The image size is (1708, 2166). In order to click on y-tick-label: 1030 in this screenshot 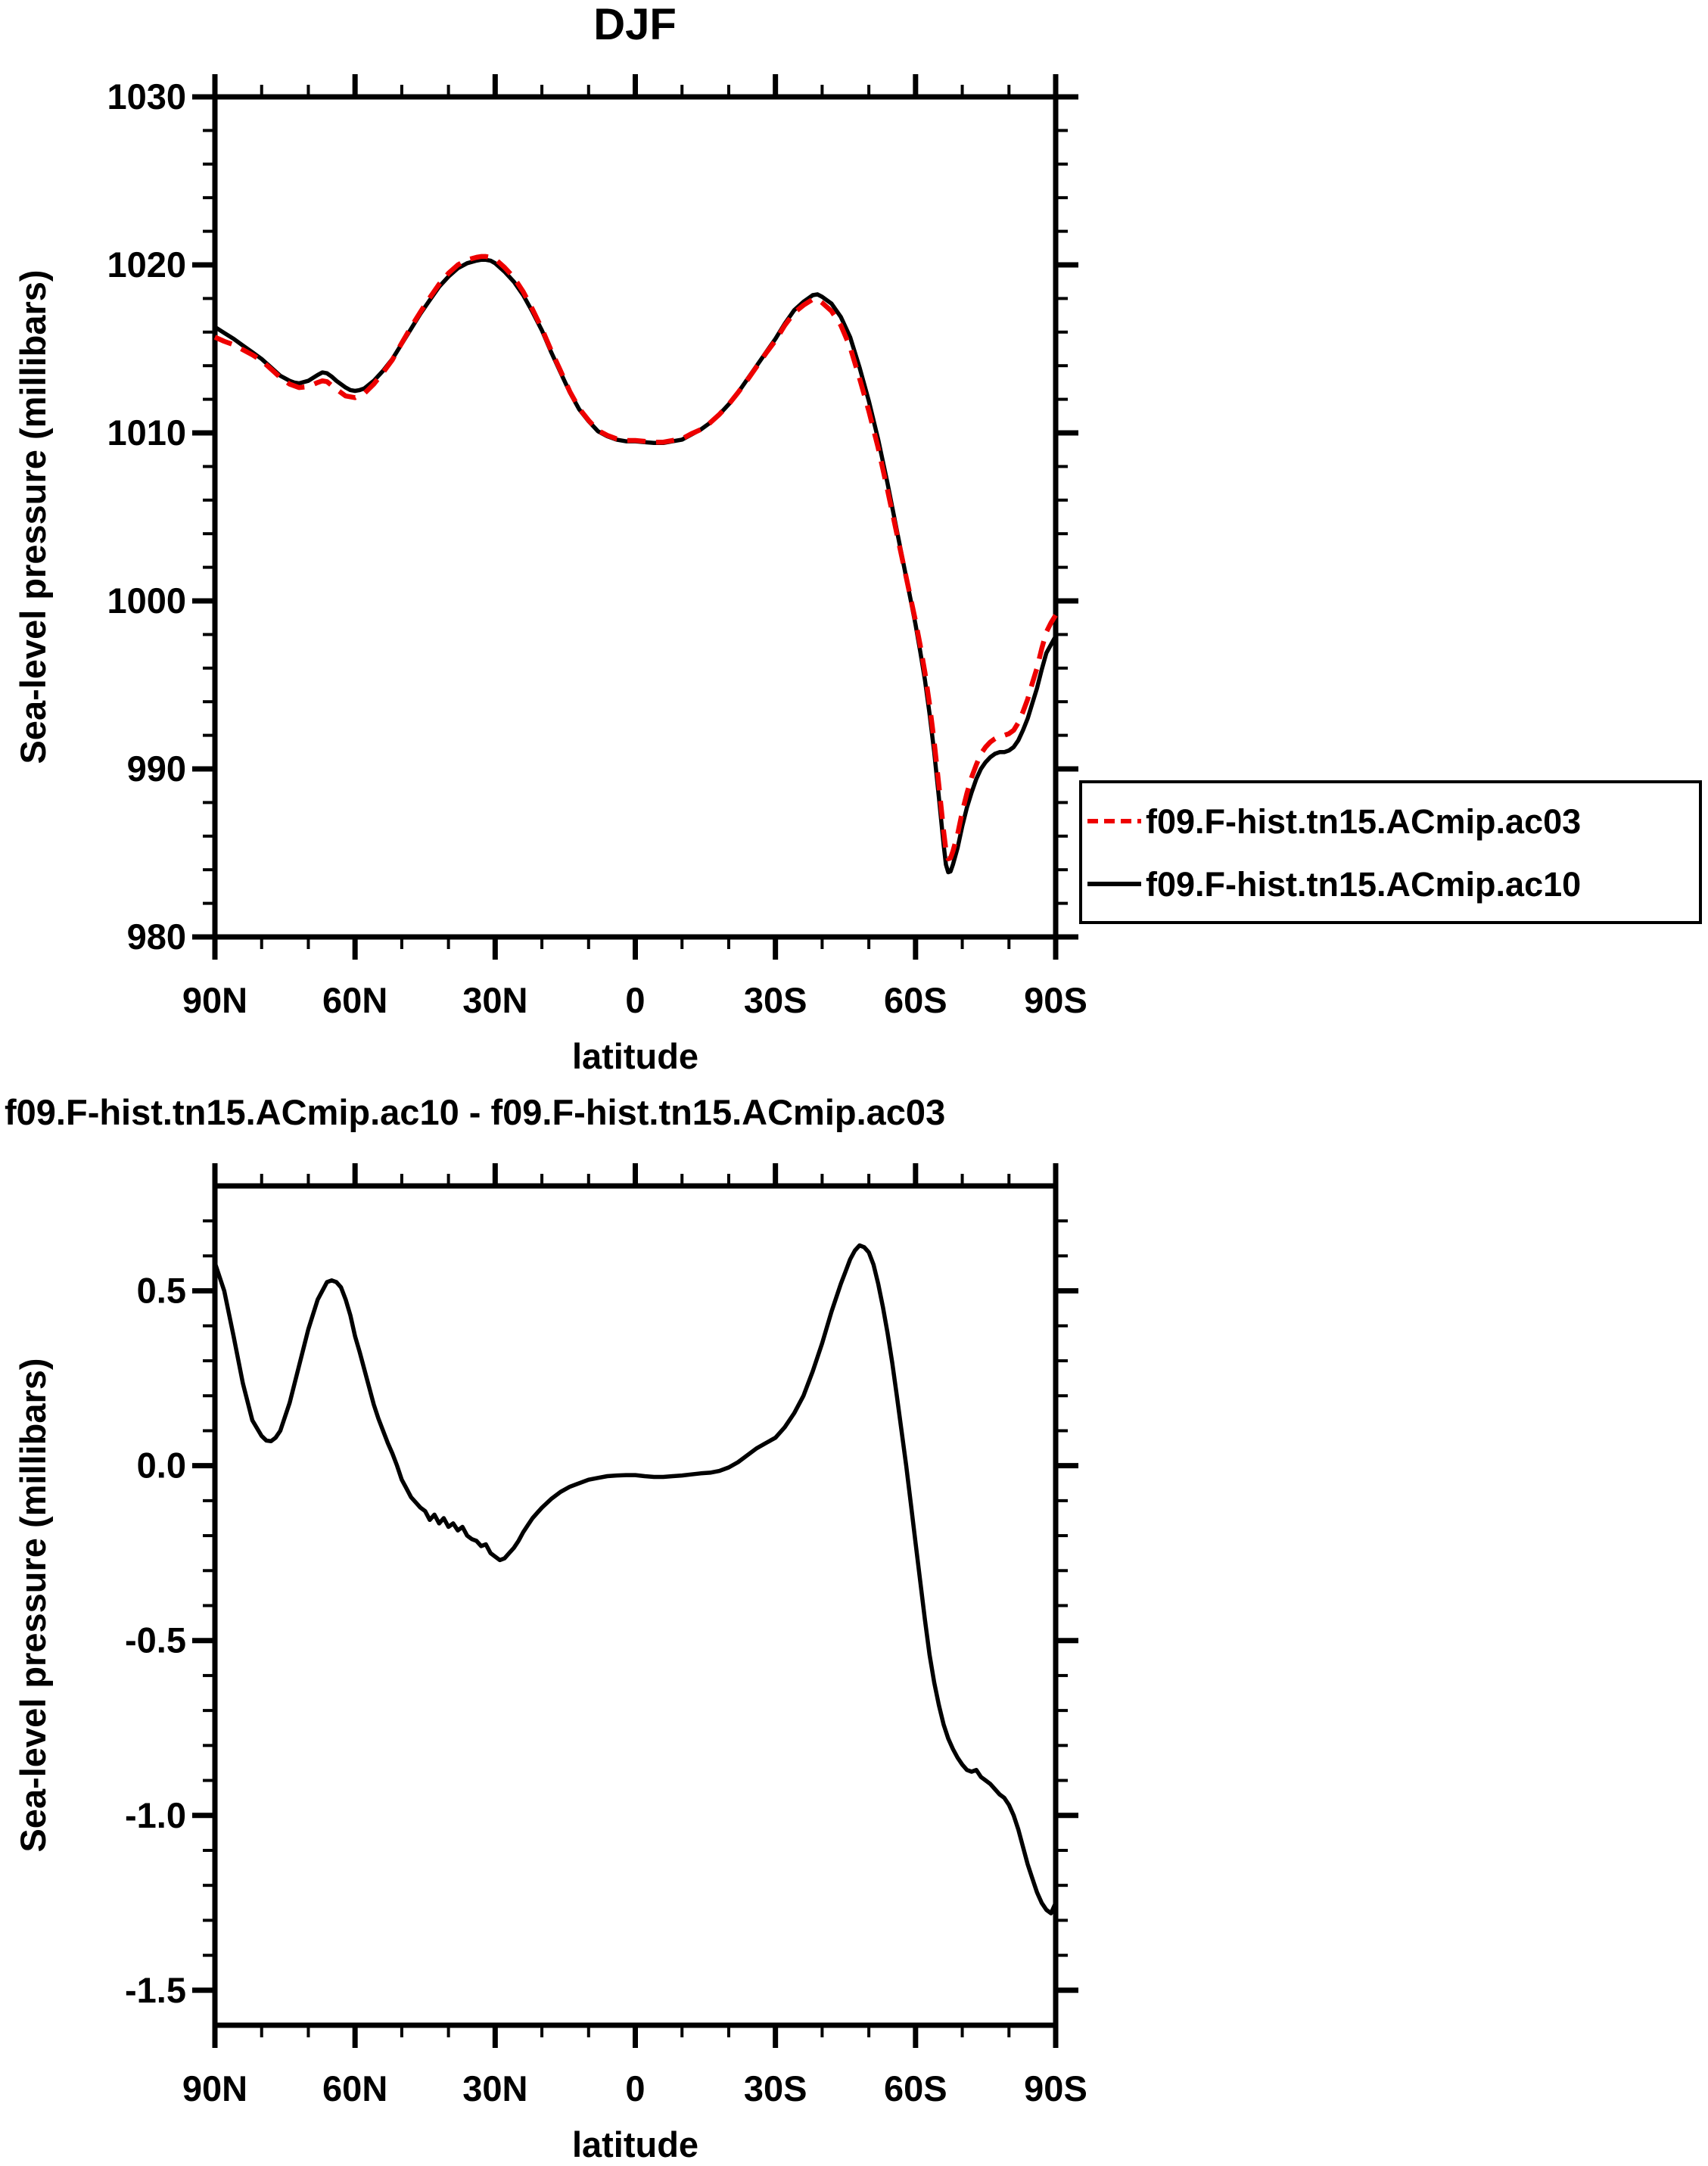, I will do `click(147, 96)`.